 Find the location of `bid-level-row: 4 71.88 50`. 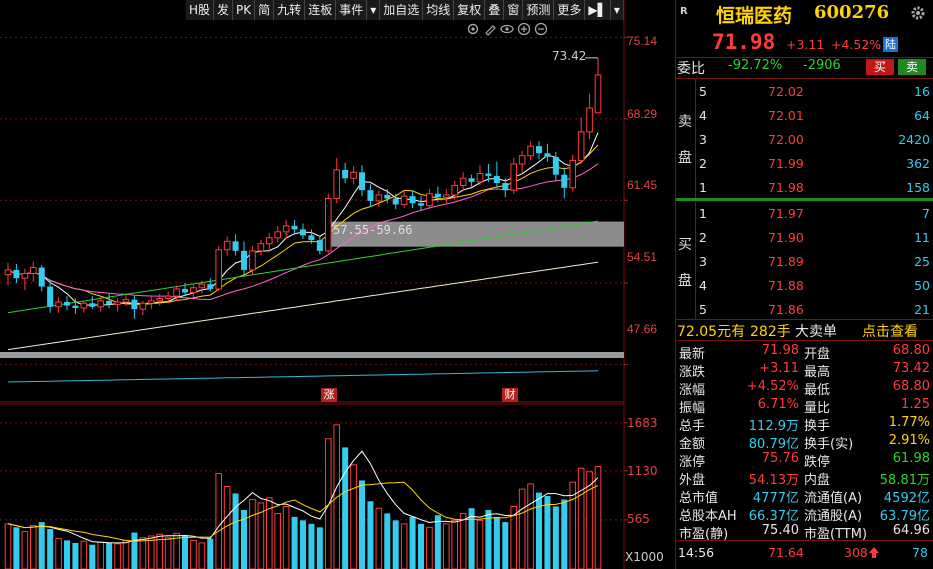

bid-level-row: 4 71.88 50 is located at coordinates (804, 286).